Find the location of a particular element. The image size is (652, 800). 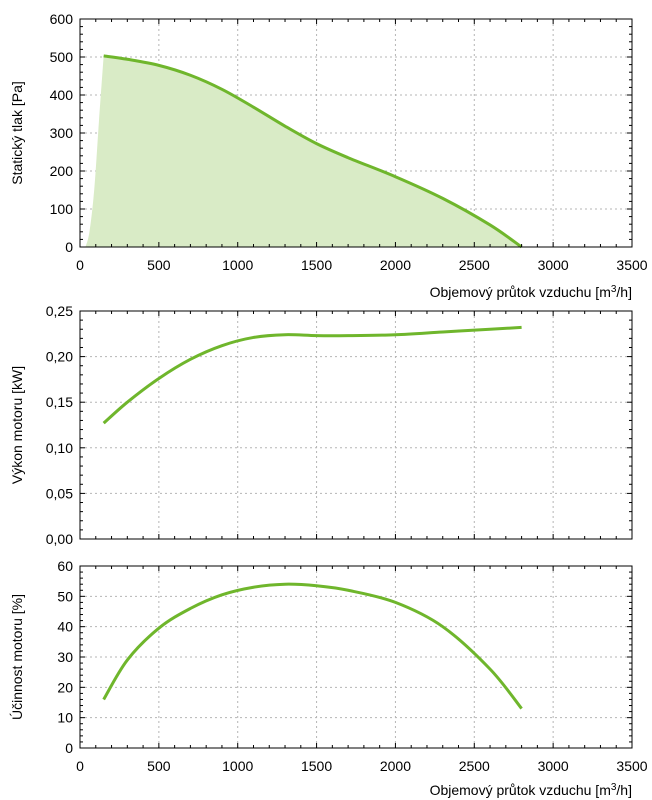

y-tick-label: 0,25 is located at coordinates (59, 311).